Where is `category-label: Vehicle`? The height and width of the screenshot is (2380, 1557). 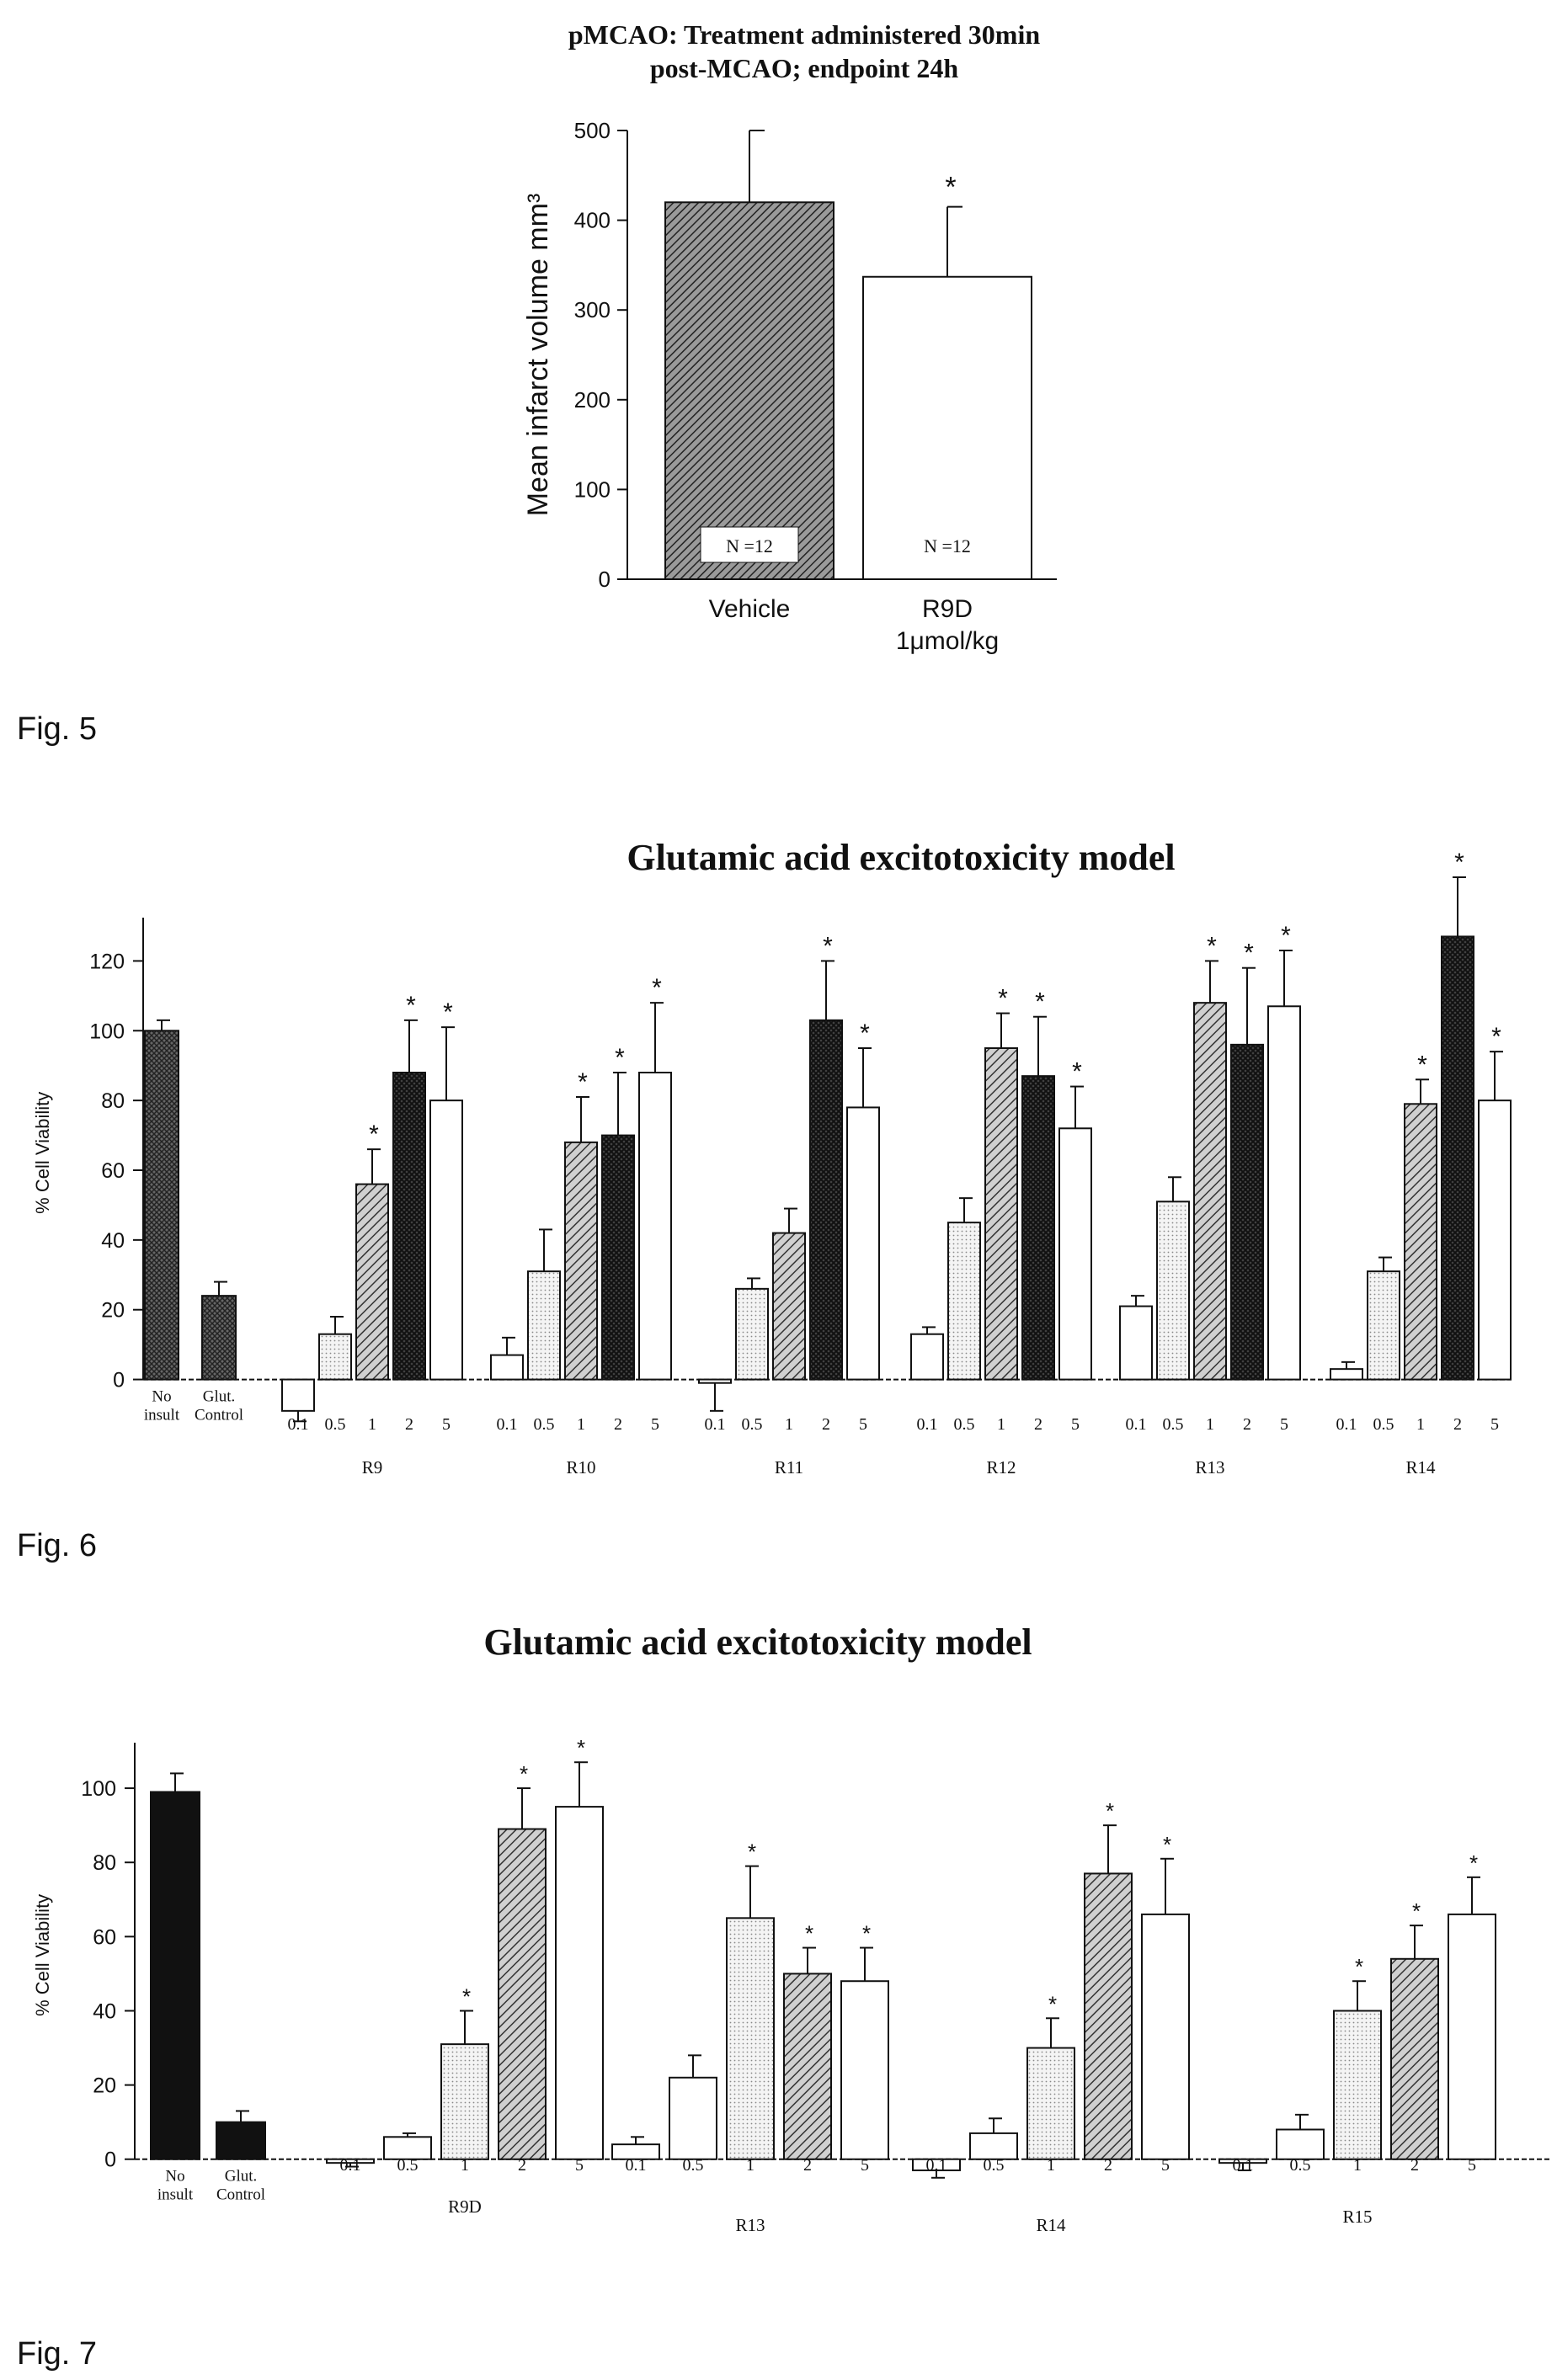 category-label: Vehicle is located at coordinates (750, 609).